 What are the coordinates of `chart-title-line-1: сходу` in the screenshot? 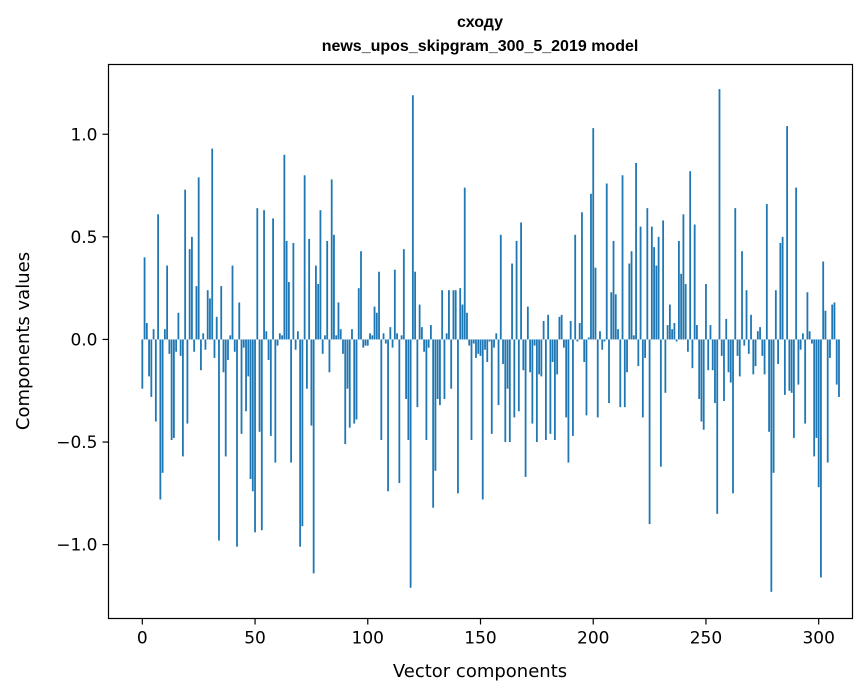 It's located at (480, 22).